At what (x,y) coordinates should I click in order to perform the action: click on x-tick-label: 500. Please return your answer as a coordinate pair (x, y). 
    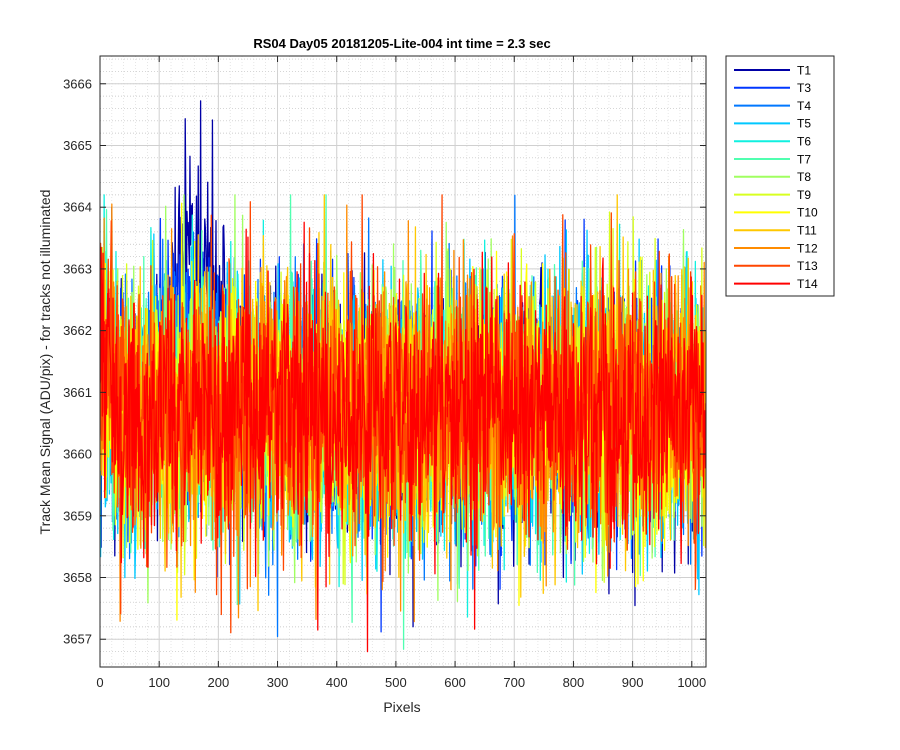
    Looking at the image, I should click on (396, 682).